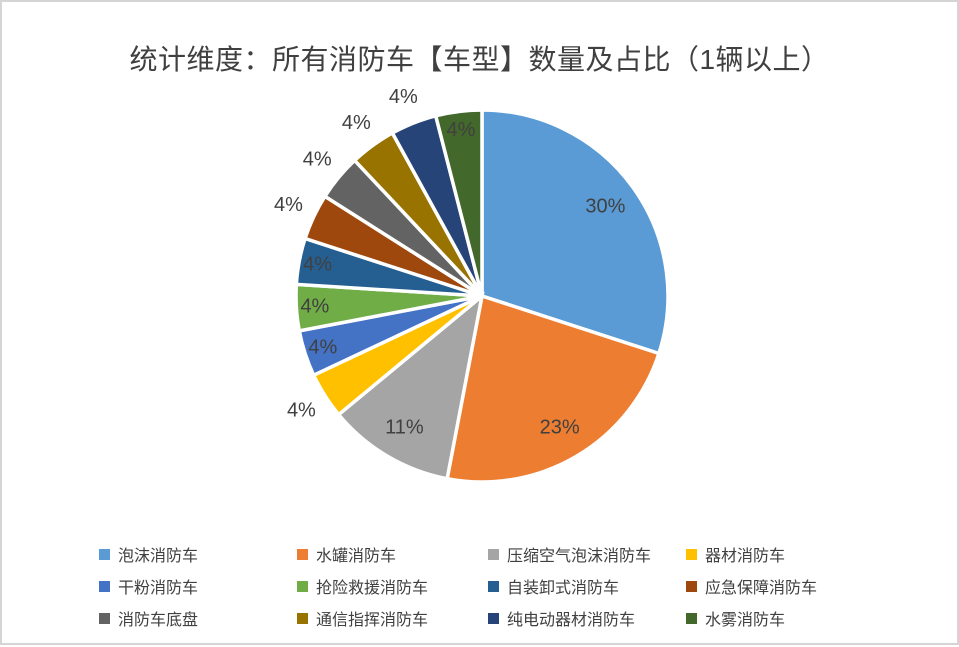 The width and height of the screenshot is (959, 647). What do you see at coordinates (605, 206) in the screenshot?
I see `pie-slice-label: 30%` at bounding box center [605, 206].